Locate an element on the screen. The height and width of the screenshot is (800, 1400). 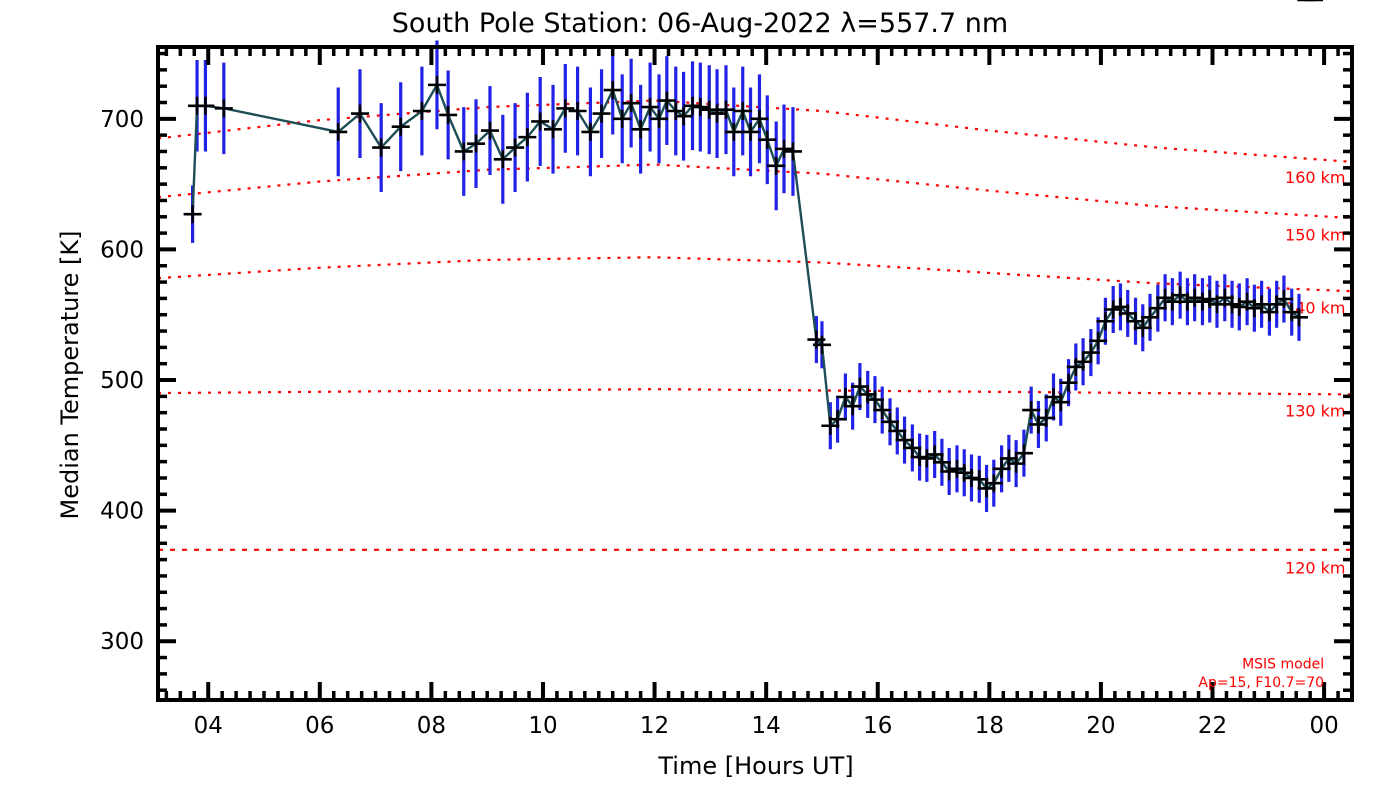
msis-150km-label: 150 km is located at coordinates (1315, 234).